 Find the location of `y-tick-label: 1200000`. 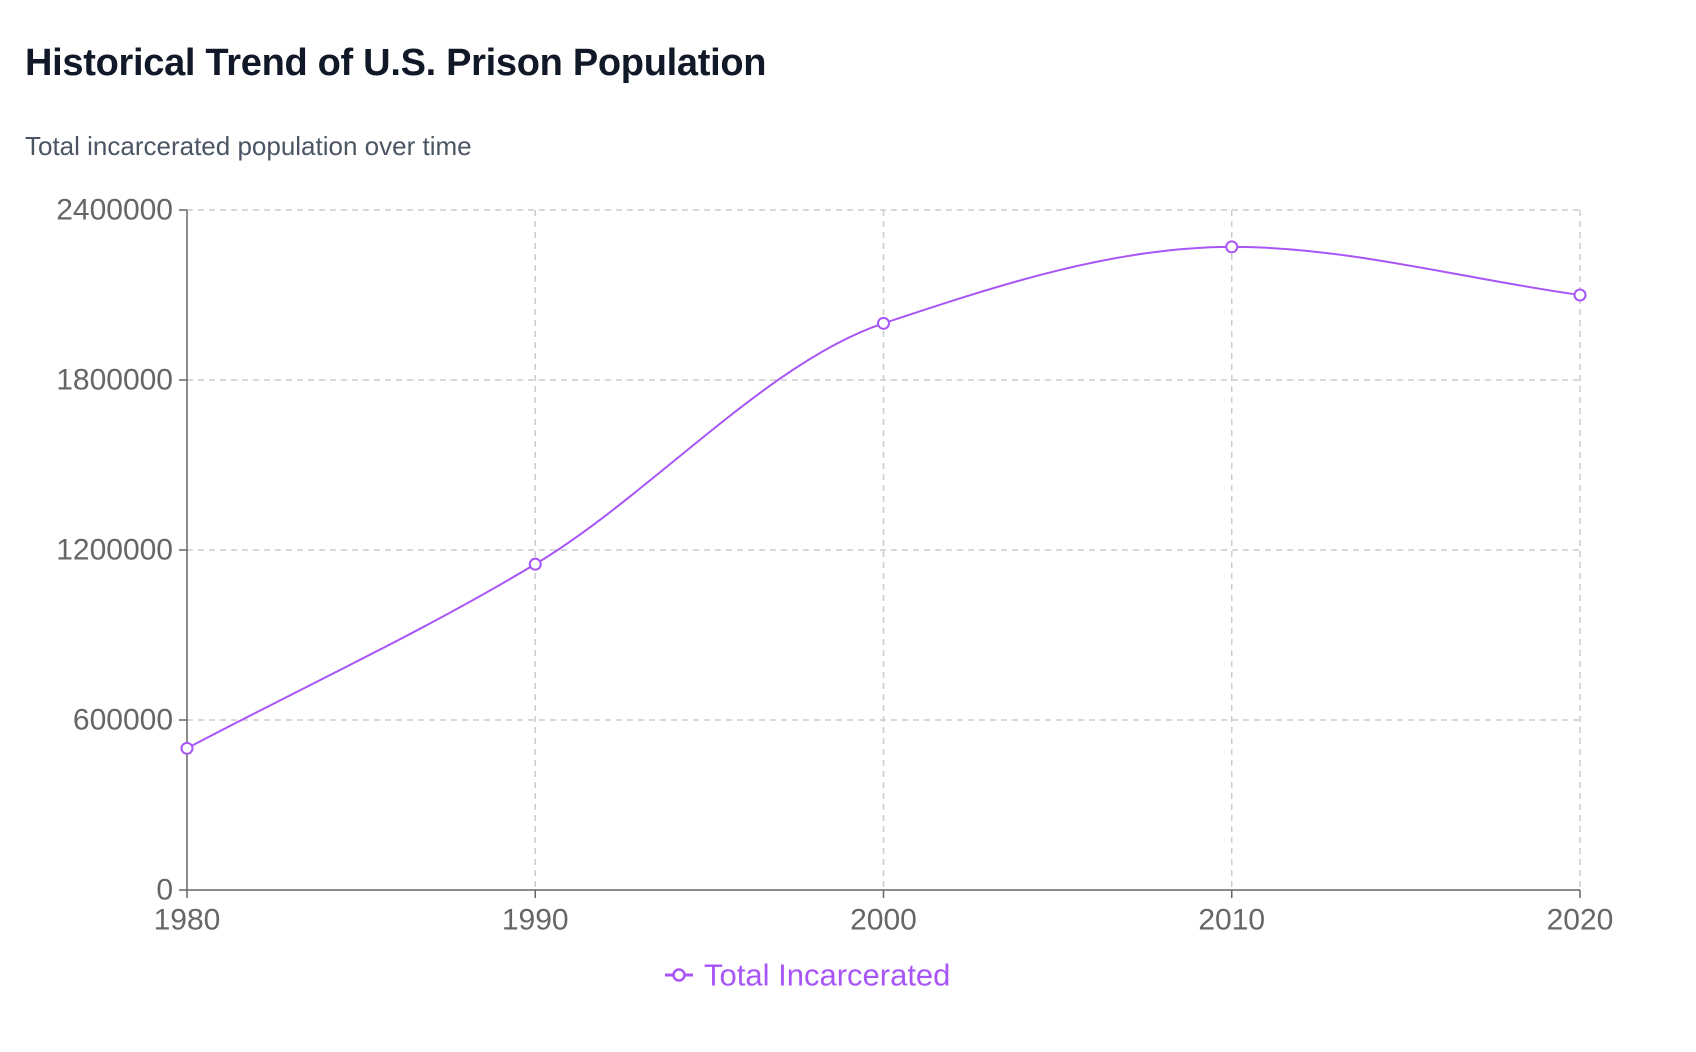

y-tick-label: 1200000 is located at coordinates (114, 550).